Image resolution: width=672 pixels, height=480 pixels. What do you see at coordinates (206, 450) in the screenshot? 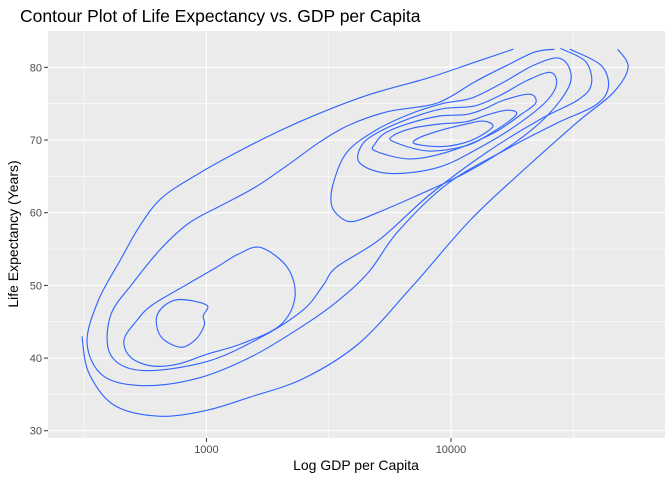
I see `x-tick-label: 1000` at bounding box center [206, 450].